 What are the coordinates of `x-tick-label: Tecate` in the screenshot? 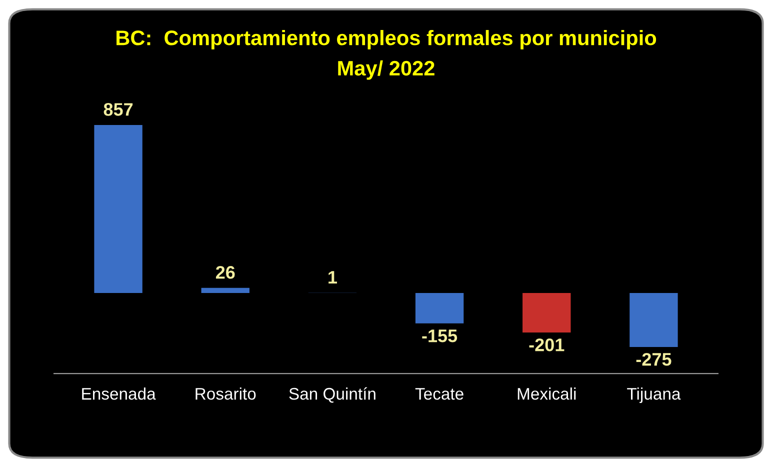 It's located at (439, 394).